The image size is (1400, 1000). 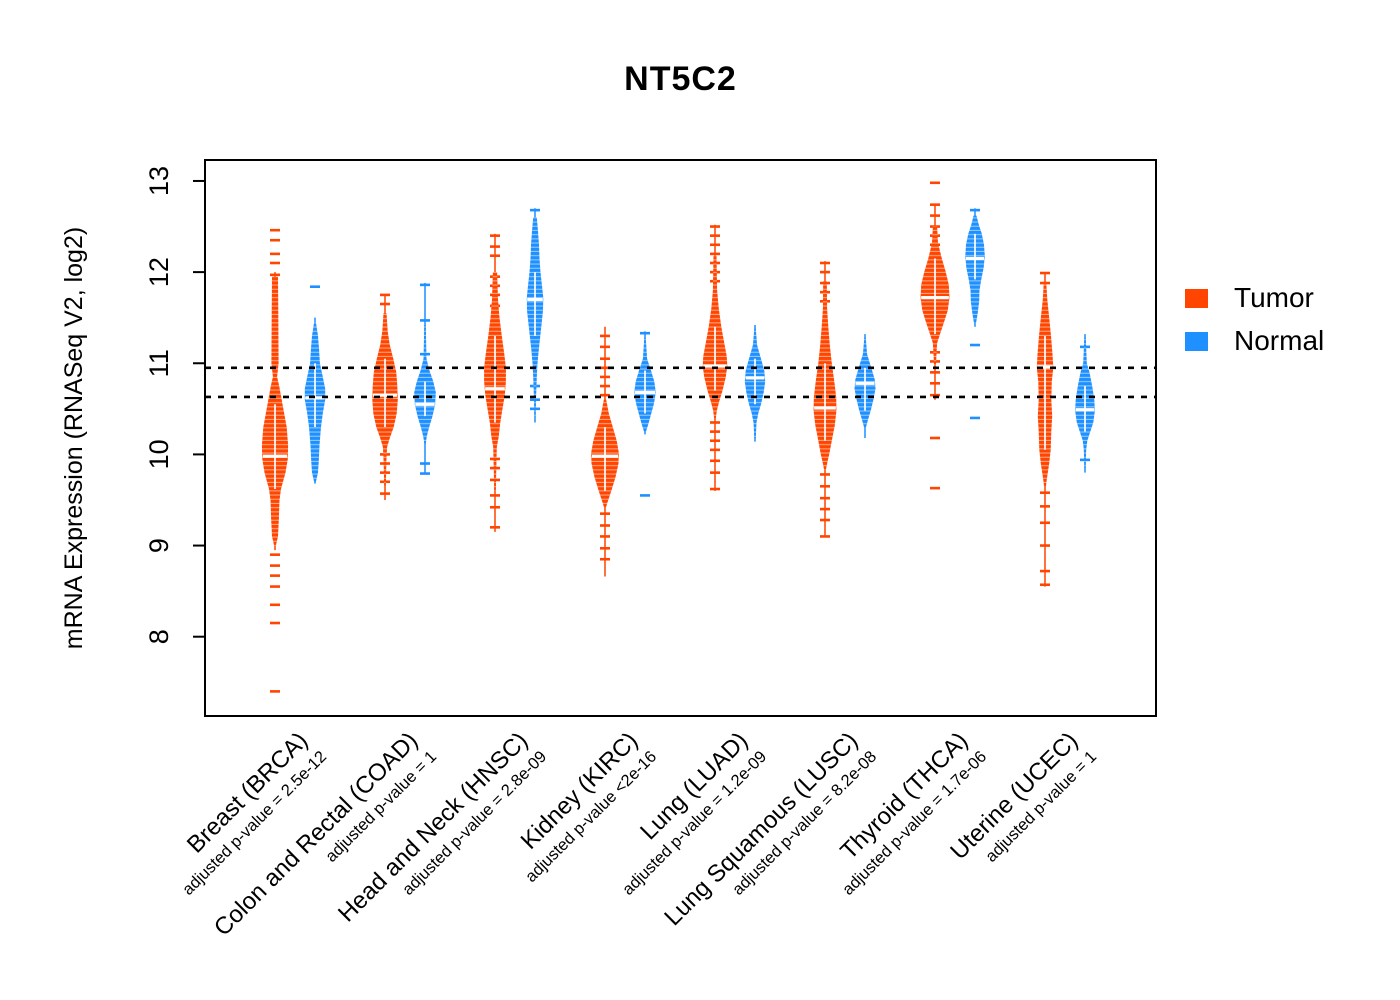 I want to click on violin-ucec-tumor-median-line, so click(x=1045, y=367).